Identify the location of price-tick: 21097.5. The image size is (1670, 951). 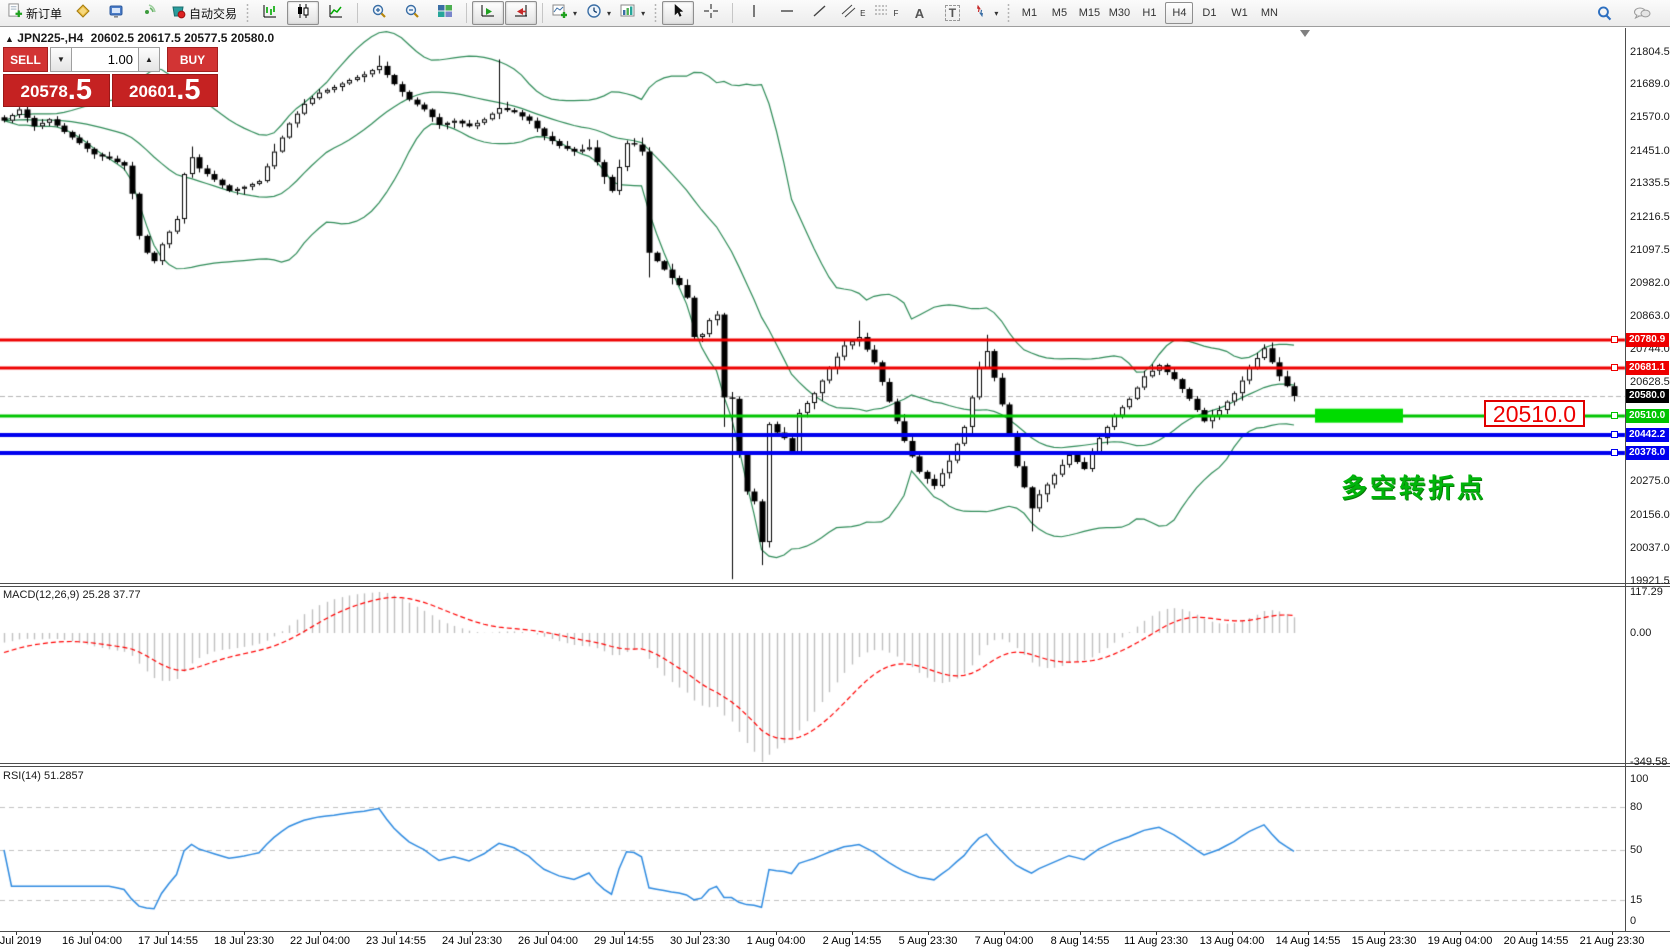
(1650, 250).